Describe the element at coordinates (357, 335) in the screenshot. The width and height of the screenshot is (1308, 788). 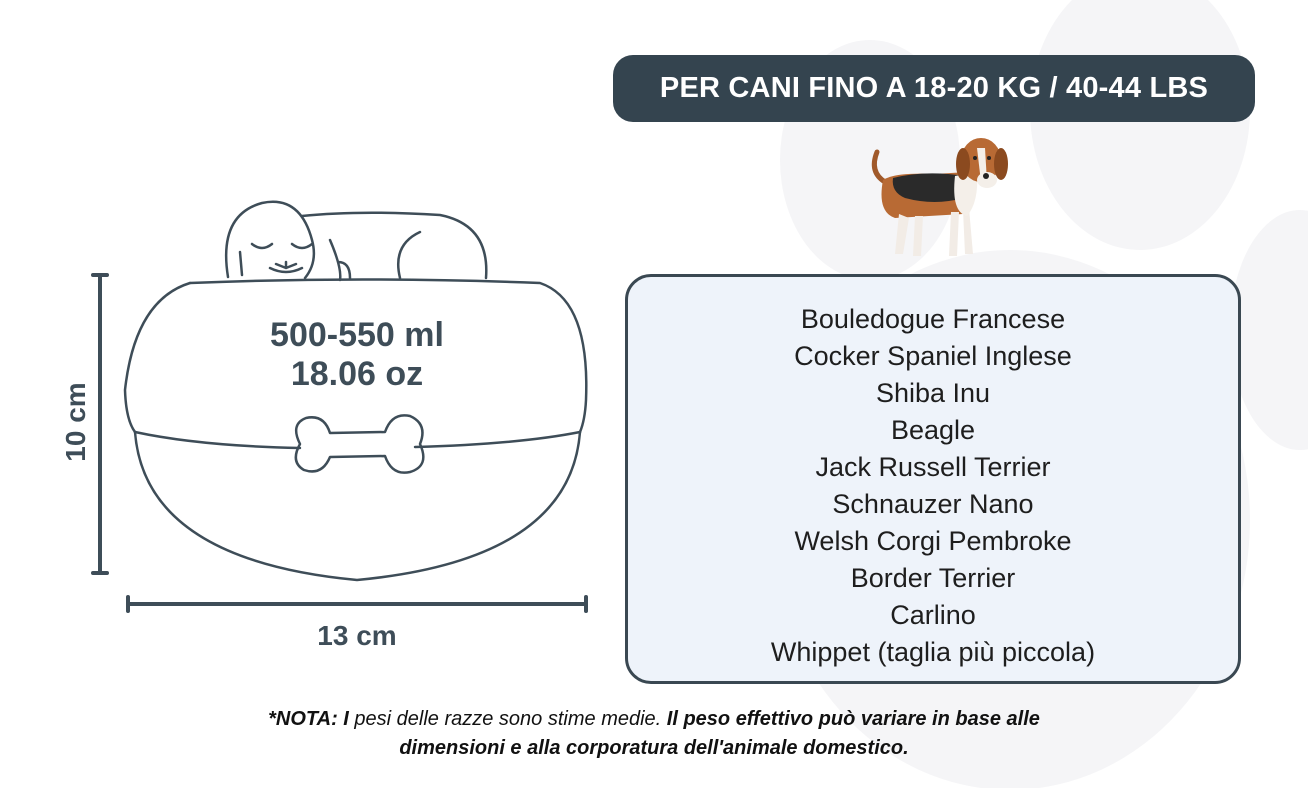
I see `capacity-ml: 500-550 ml` at that location.